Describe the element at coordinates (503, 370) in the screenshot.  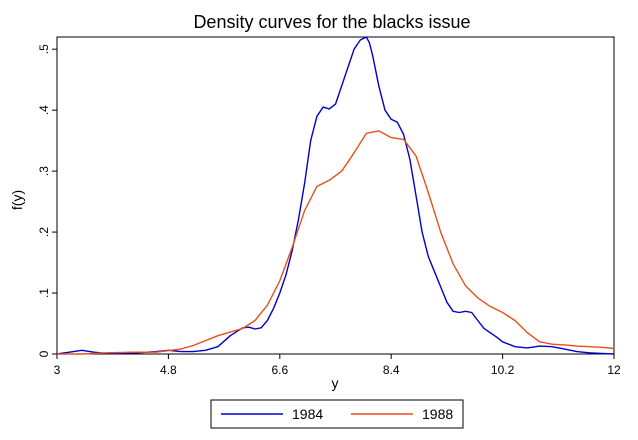
I see `x-tick-label: 10.2` at that location.